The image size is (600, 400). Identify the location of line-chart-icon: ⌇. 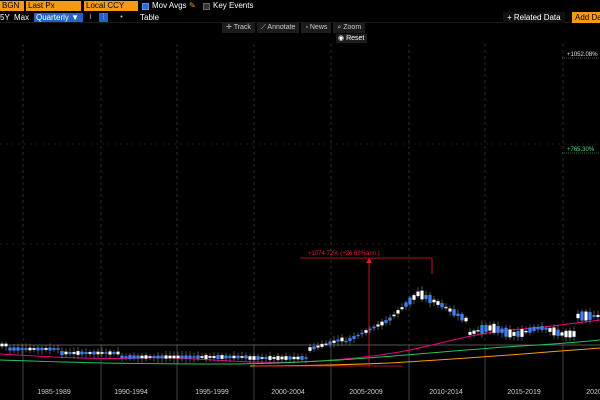
(90, 17).